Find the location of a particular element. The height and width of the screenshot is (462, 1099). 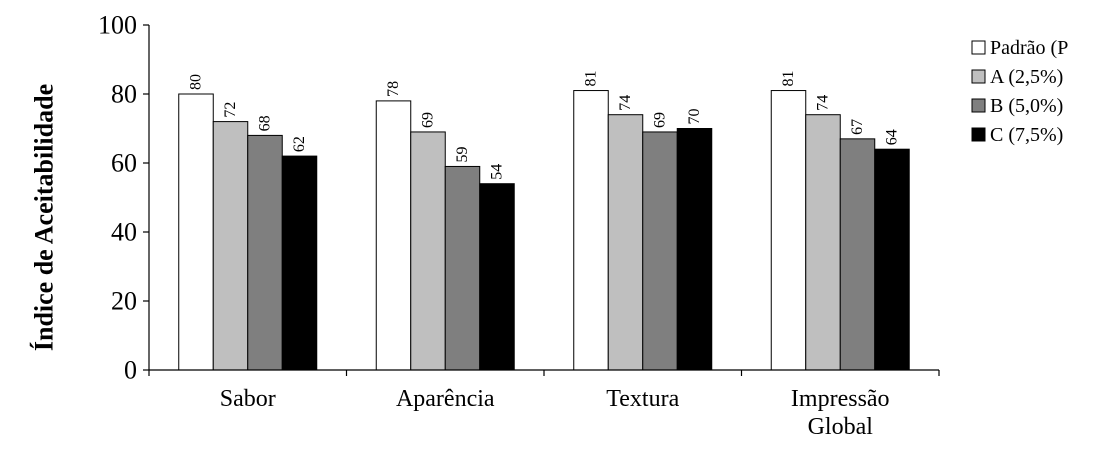

x-tick-label: Textura is located at coordinates (642, 399).